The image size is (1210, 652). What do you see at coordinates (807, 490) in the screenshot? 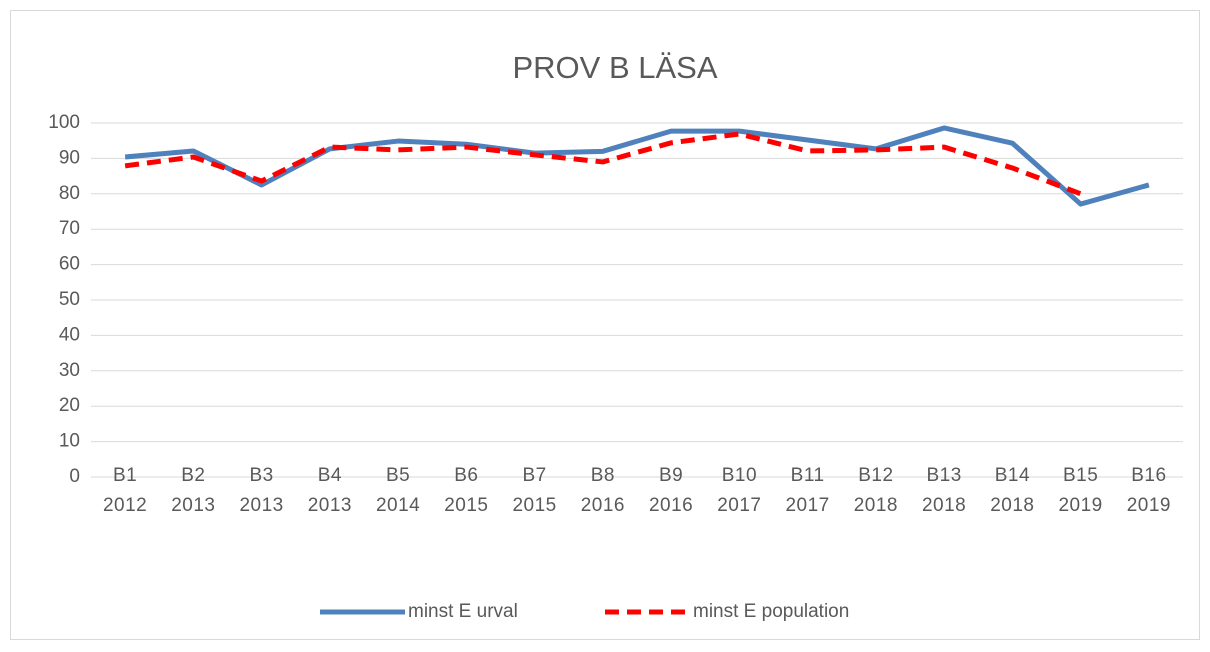
I see `x-tick-label: B11 2017` at bounding box center [807, 490].